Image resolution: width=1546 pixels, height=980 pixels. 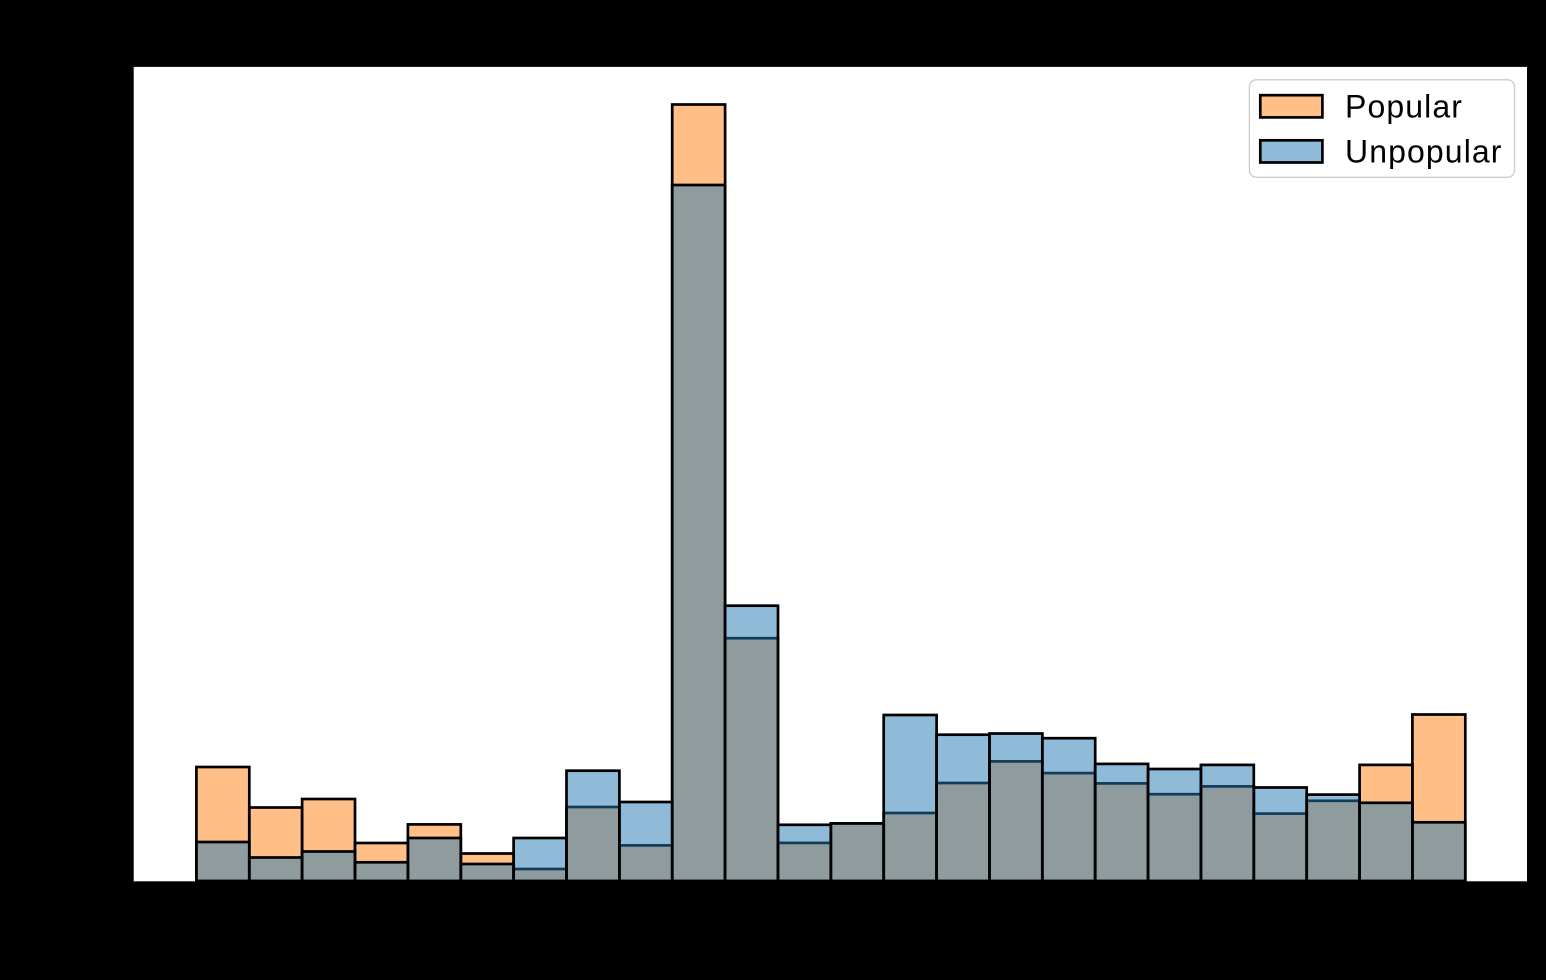 I want to click on svg-text: Popular, so click(x=1404, y=106).